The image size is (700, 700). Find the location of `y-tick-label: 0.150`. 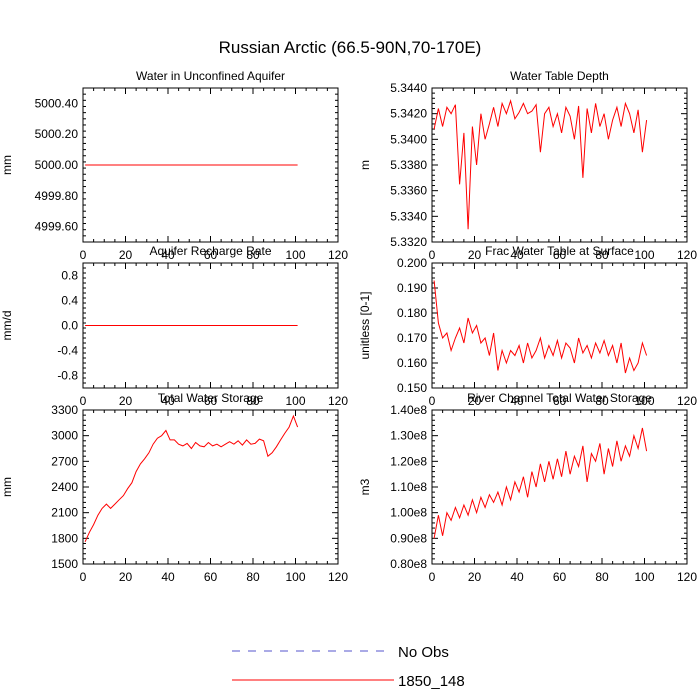

y-tick-label: 0.150 is located at coordinates (412, 388).